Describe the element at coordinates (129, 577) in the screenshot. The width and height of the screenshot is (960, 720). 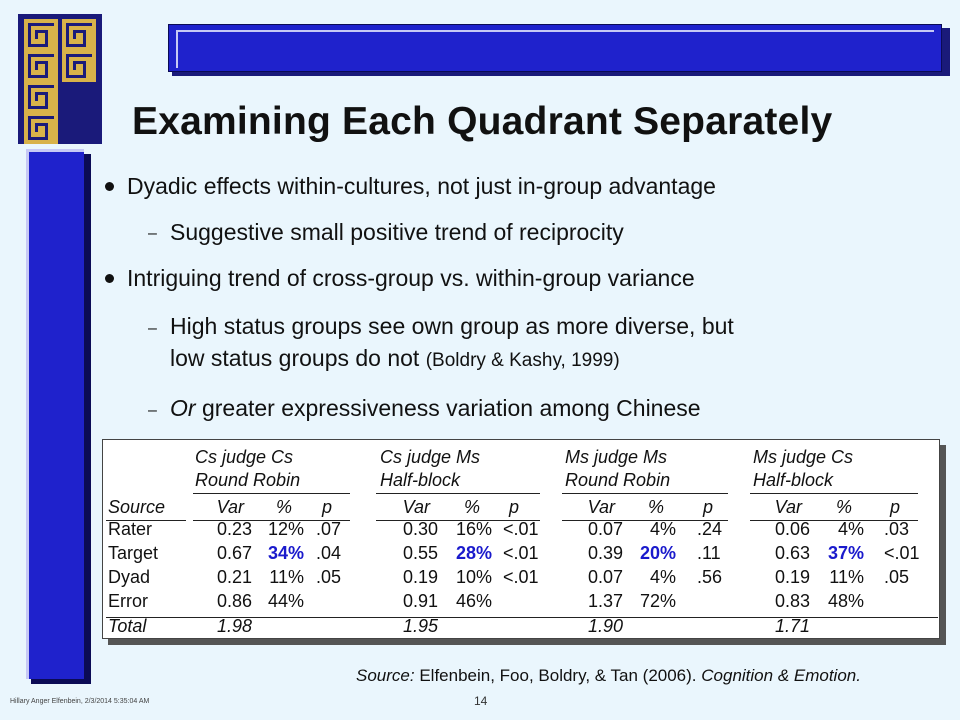
I see `row-label: Dyad` at that location.